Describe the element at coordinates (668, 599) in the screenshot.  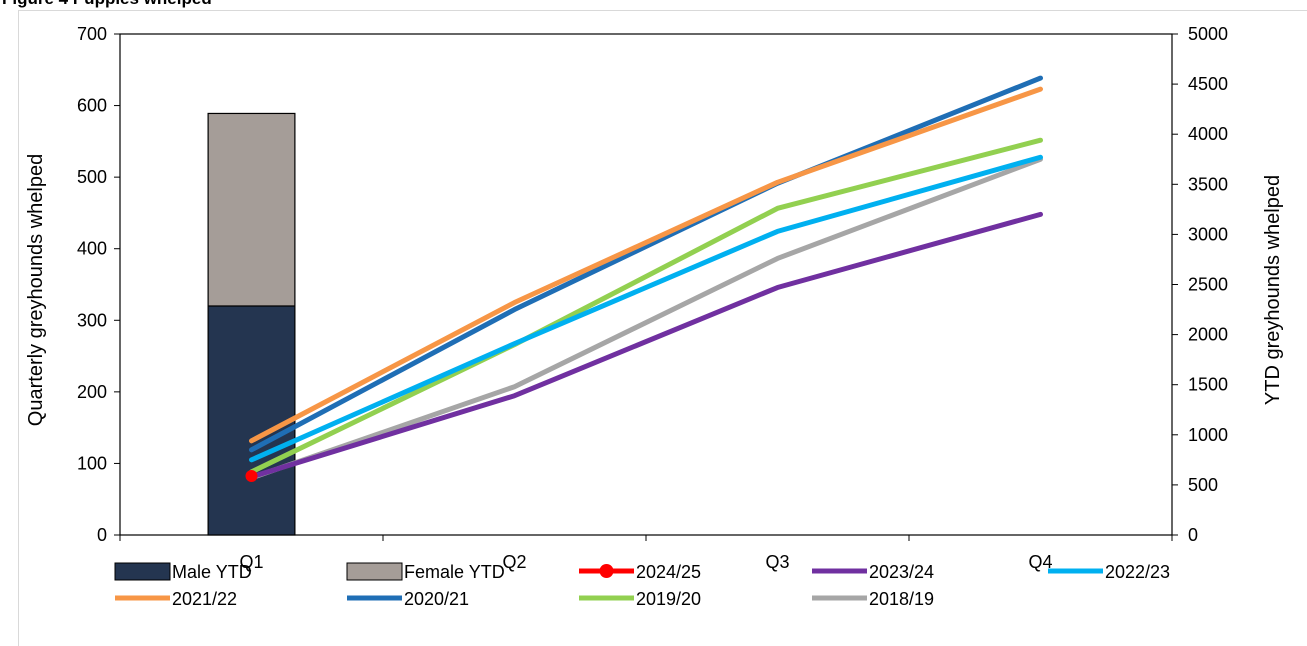
I see `legend-label: 2019/20` at that location.